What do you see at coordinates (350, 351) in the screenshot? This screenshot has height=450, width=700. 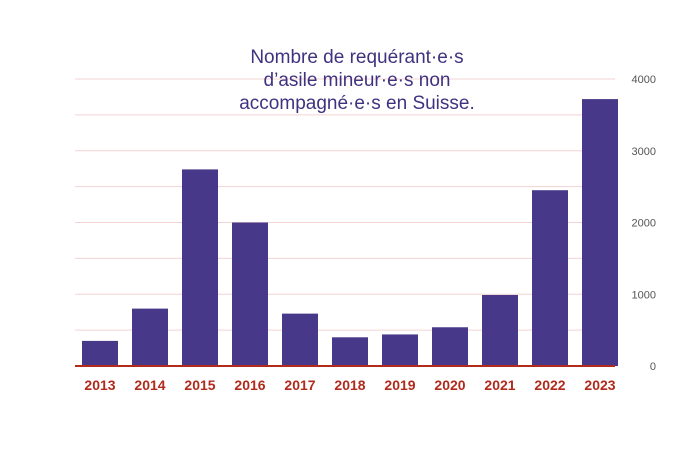 I see `bar-2018` at bounding box center [350, 351].